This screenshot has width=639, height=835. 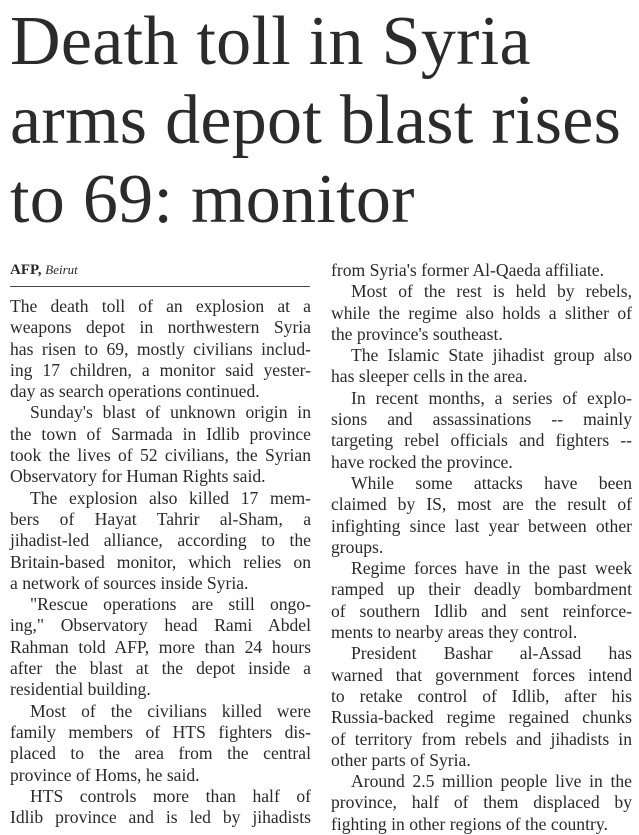 What do you see at coordinates (481, 504) in the screenshot?
I see `text-line: claimed by IS, most are the result of` at bounding box center [481, 504].